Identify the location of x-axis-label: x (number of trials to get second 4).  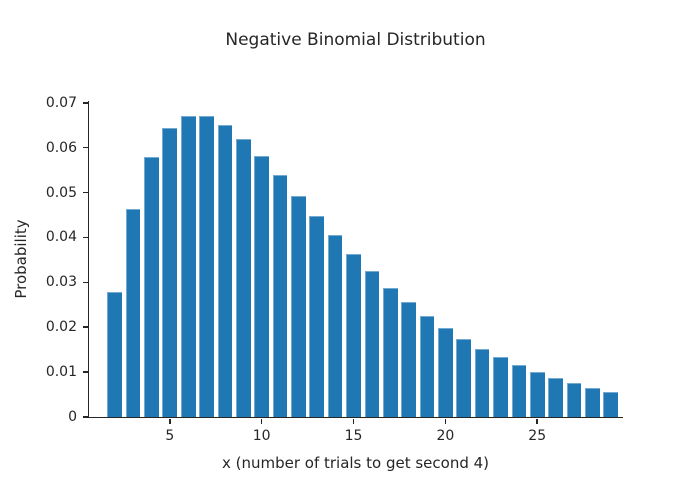
(355, 463).